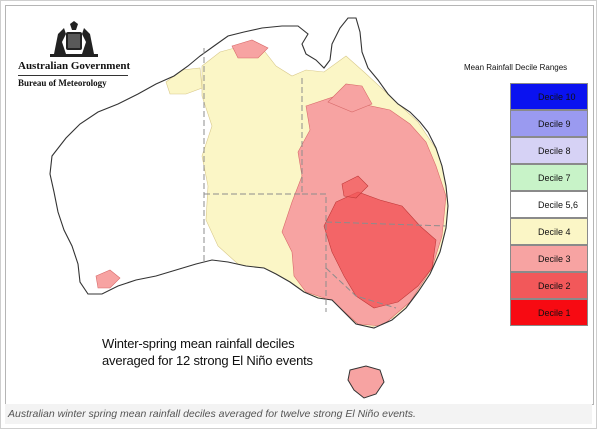  Describe the element at coordinates (554, 285) in the screenshot. I see `legend-label: Decile 2` at that location.